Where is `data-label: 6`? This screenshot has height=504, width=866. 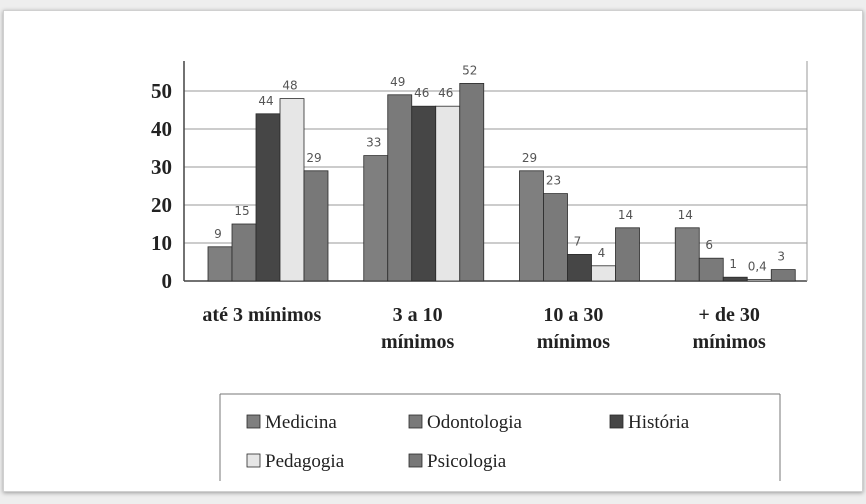 data-label: 6 is located at coordinates (709, 245).